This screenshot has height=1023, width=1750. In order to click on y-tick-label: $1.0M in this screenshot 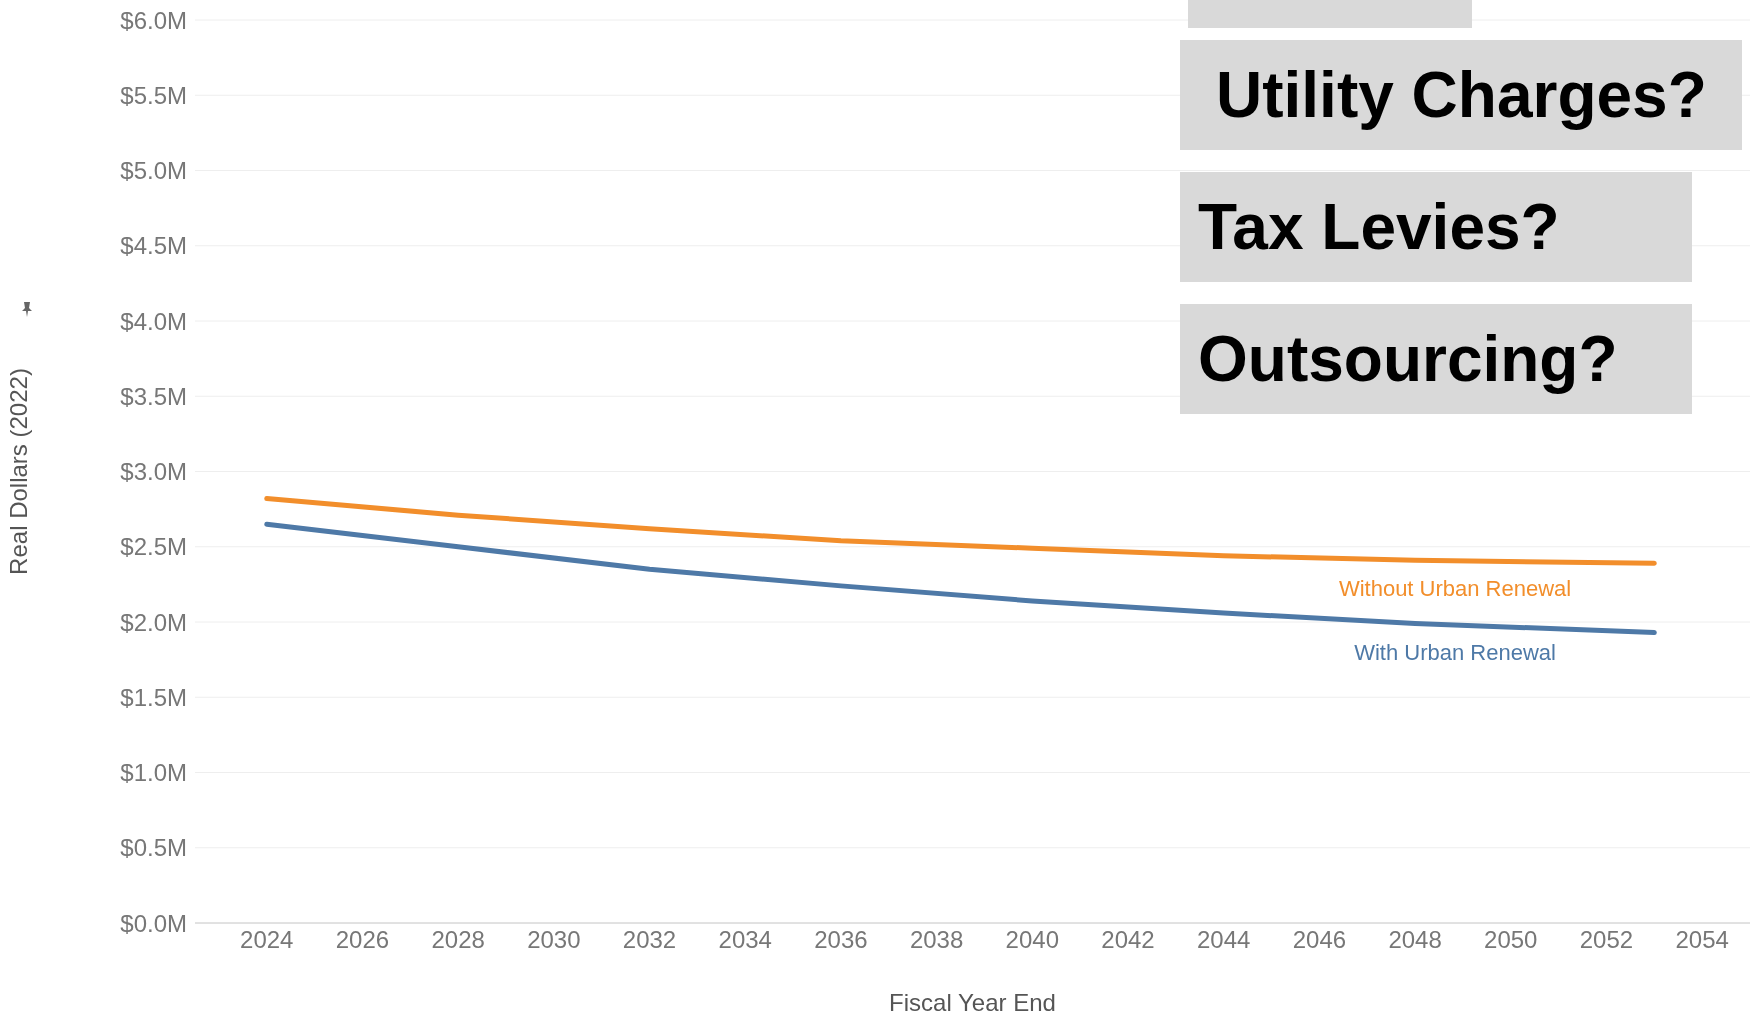, I will do `click(153, 773)`.